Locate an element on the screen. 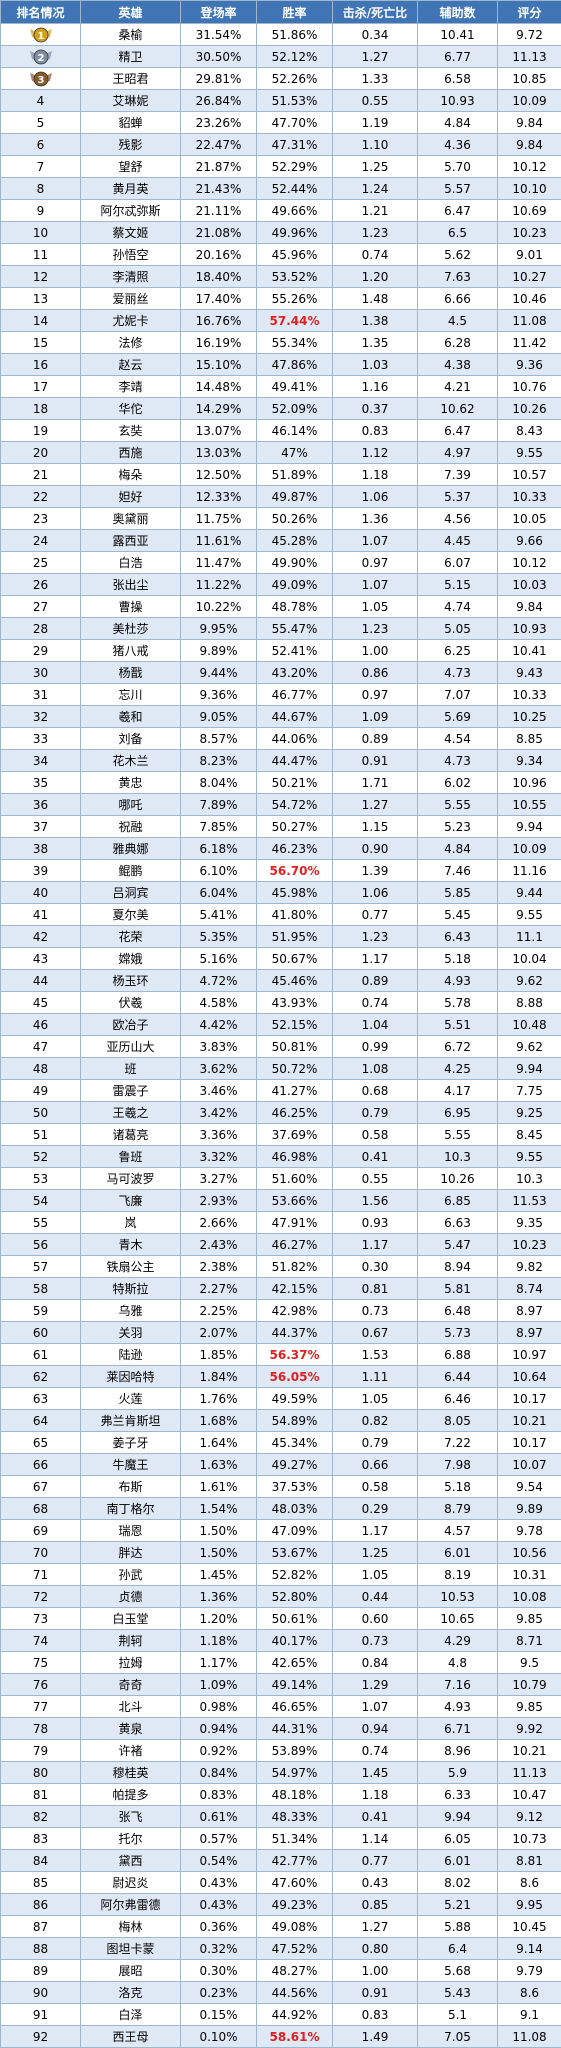  score-cell: 9.82 is located at coordinates (529, 1267).